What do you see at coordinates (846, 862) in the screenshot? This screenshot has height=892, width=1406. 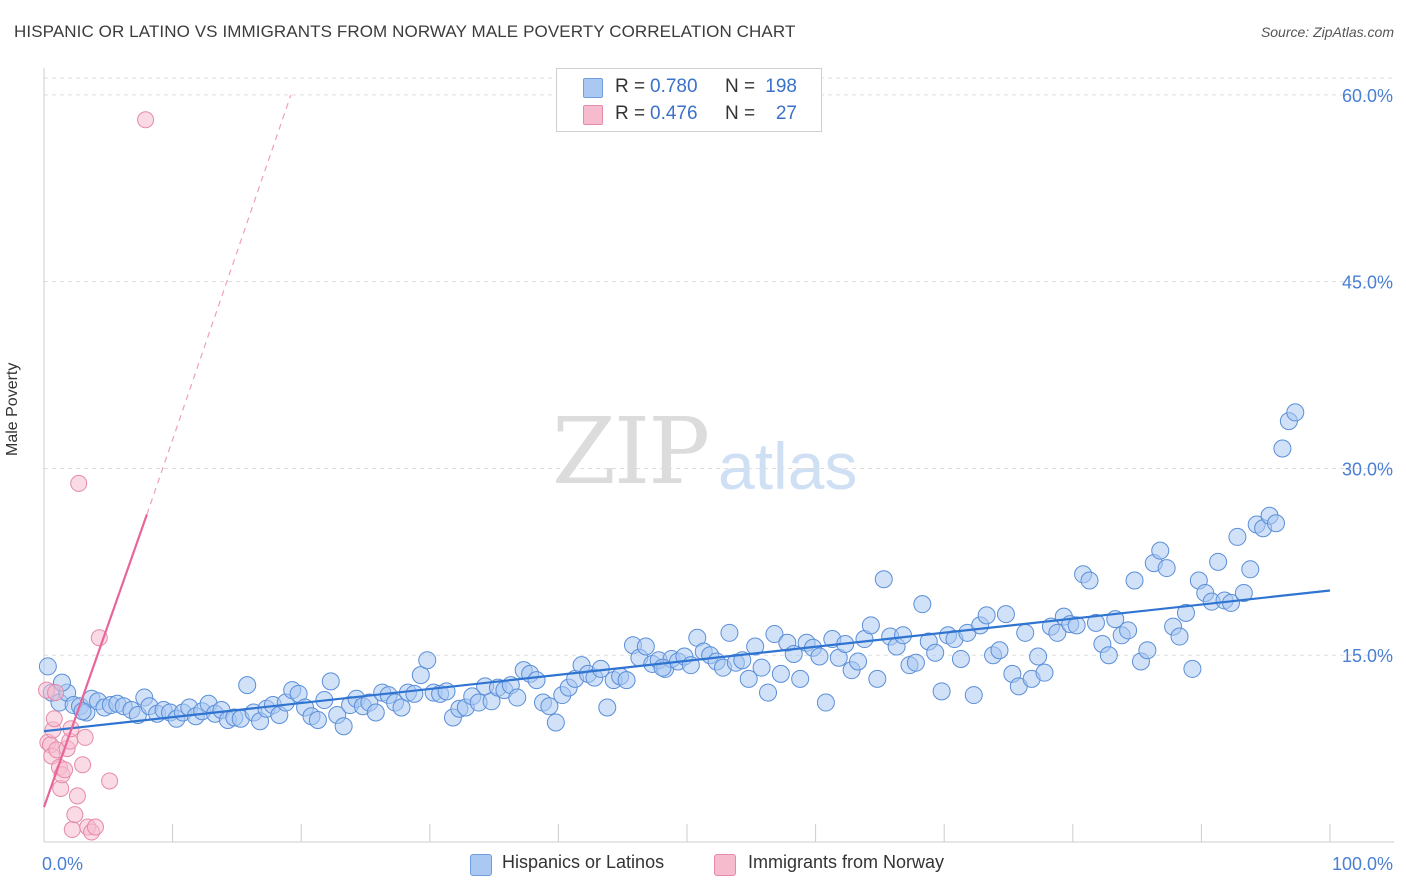 I see `bottom-legend-label-pink: Immigrants from Norway` at bounding box center [846, 862].